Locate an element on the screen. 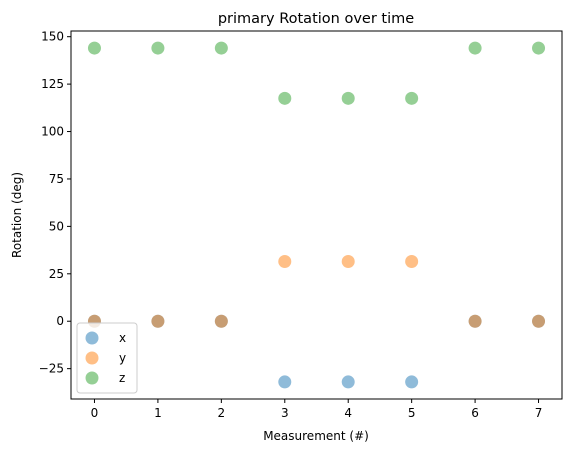  legend-marker-z is located at coordinates (92, 378).